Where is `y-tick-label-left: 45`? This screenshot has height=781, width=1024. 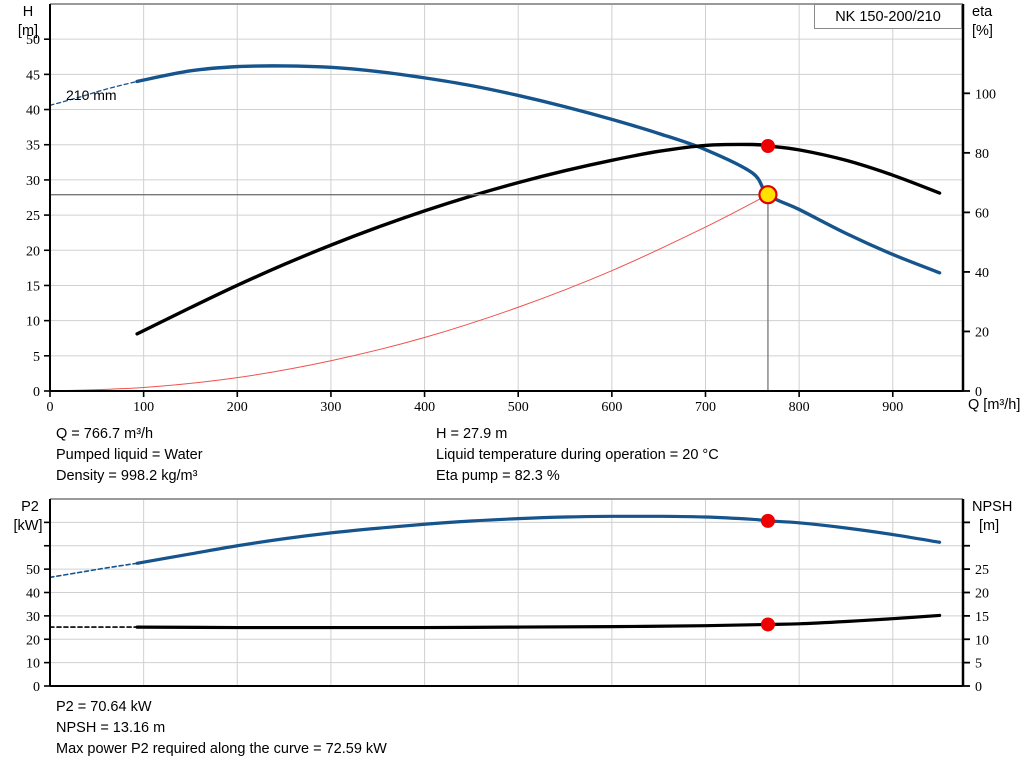 y-tick-label-left: 45 is located at coordinates (33, 75).